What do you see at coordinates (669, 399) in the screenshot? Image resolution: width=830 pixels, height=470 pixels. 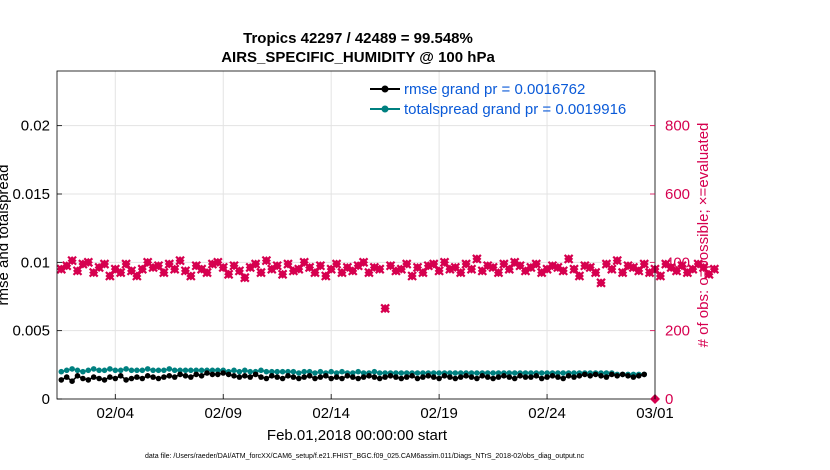 I see `right-tick-label: 0` at bounding box center [669, 399].